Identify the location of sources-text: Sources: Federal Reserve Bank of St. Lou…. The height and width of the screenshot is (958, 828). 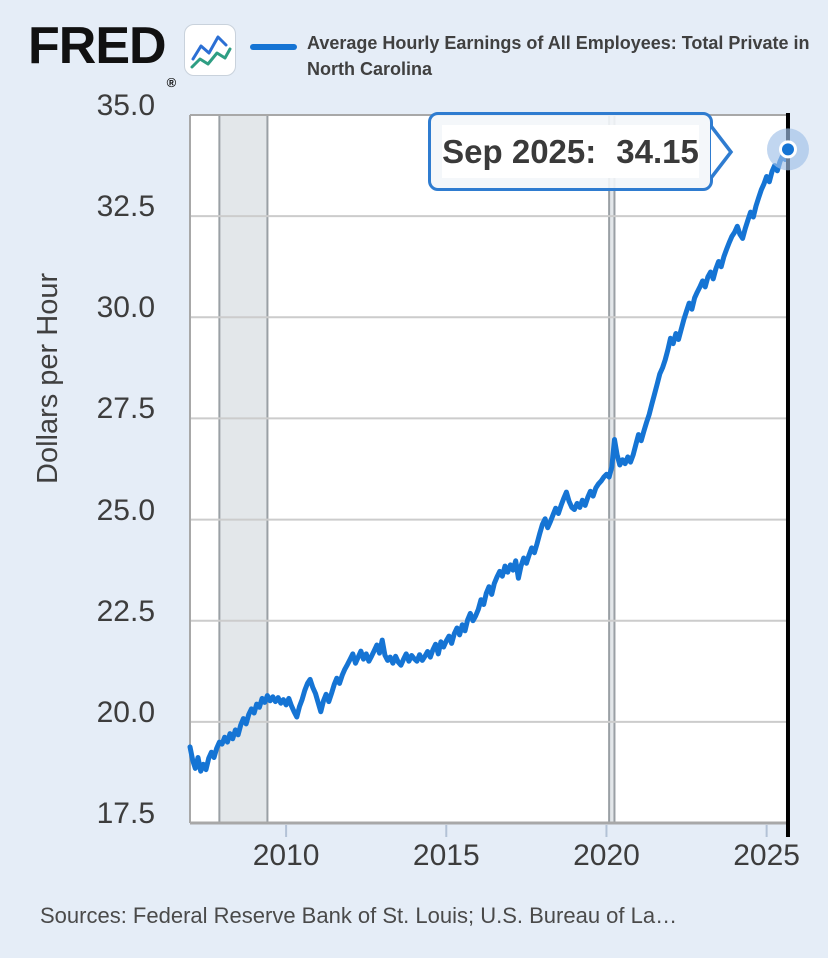
(359, 915).